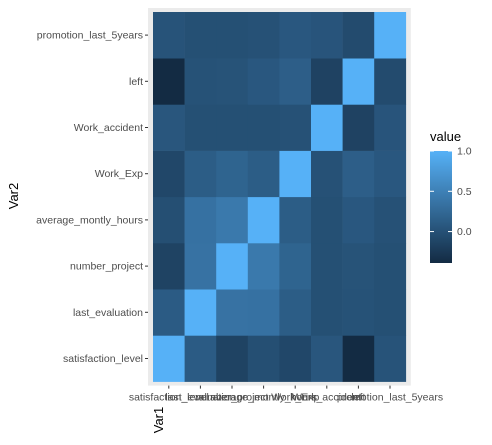 Image resolution: width=492 pixels, height=445 pixels. What do you see at coordinates (464, 192) in the screenshot?
I see `legend-tick-label: 0.5` at bounding box center [464, 192].